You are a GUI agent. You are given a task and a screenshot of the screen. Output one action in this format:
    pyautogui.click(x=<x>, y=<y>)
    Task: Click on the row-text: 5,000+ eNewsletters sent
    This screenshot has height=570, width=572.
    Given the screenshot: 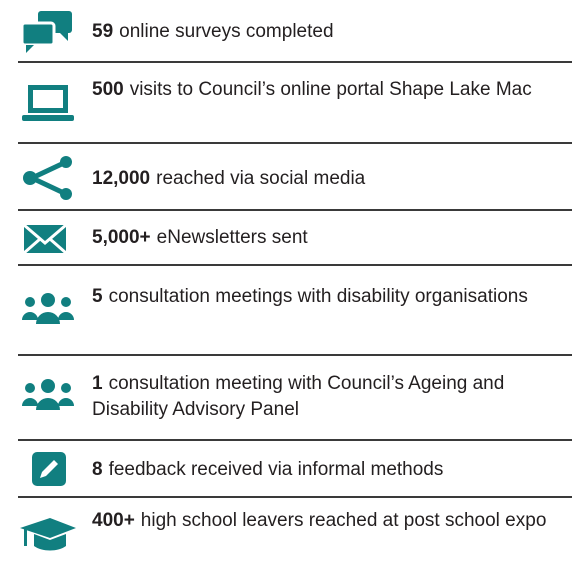 What is the action you would take?
    pyautogui.click(x=332, y=238)
    